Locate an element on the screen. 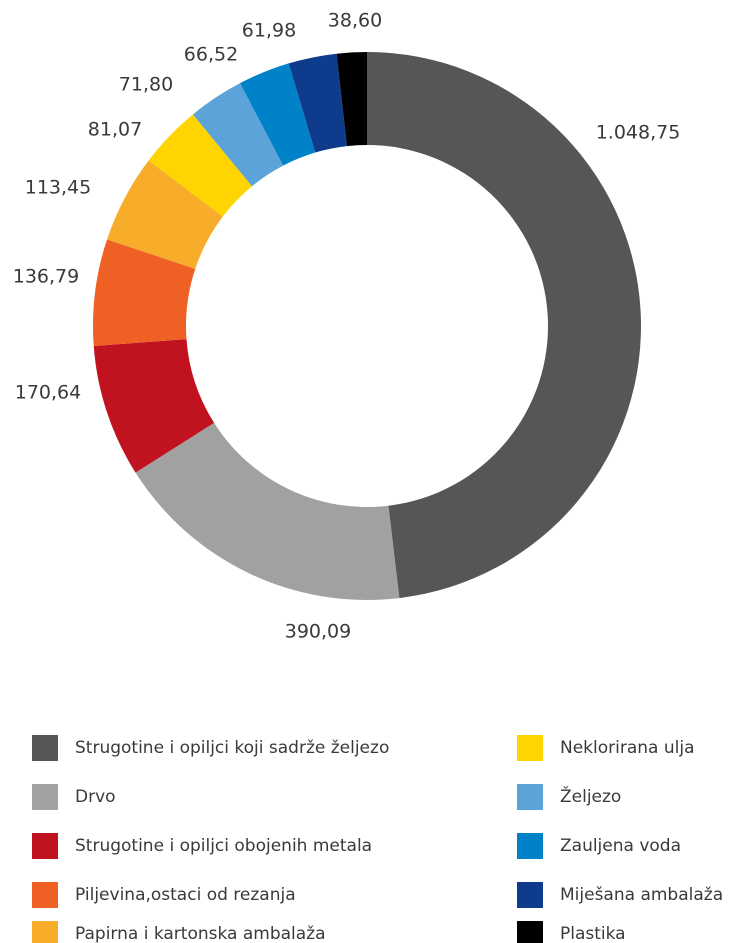  legend-label: Piljevina,ostaci od rezanja is located at coordinates (185, 895).